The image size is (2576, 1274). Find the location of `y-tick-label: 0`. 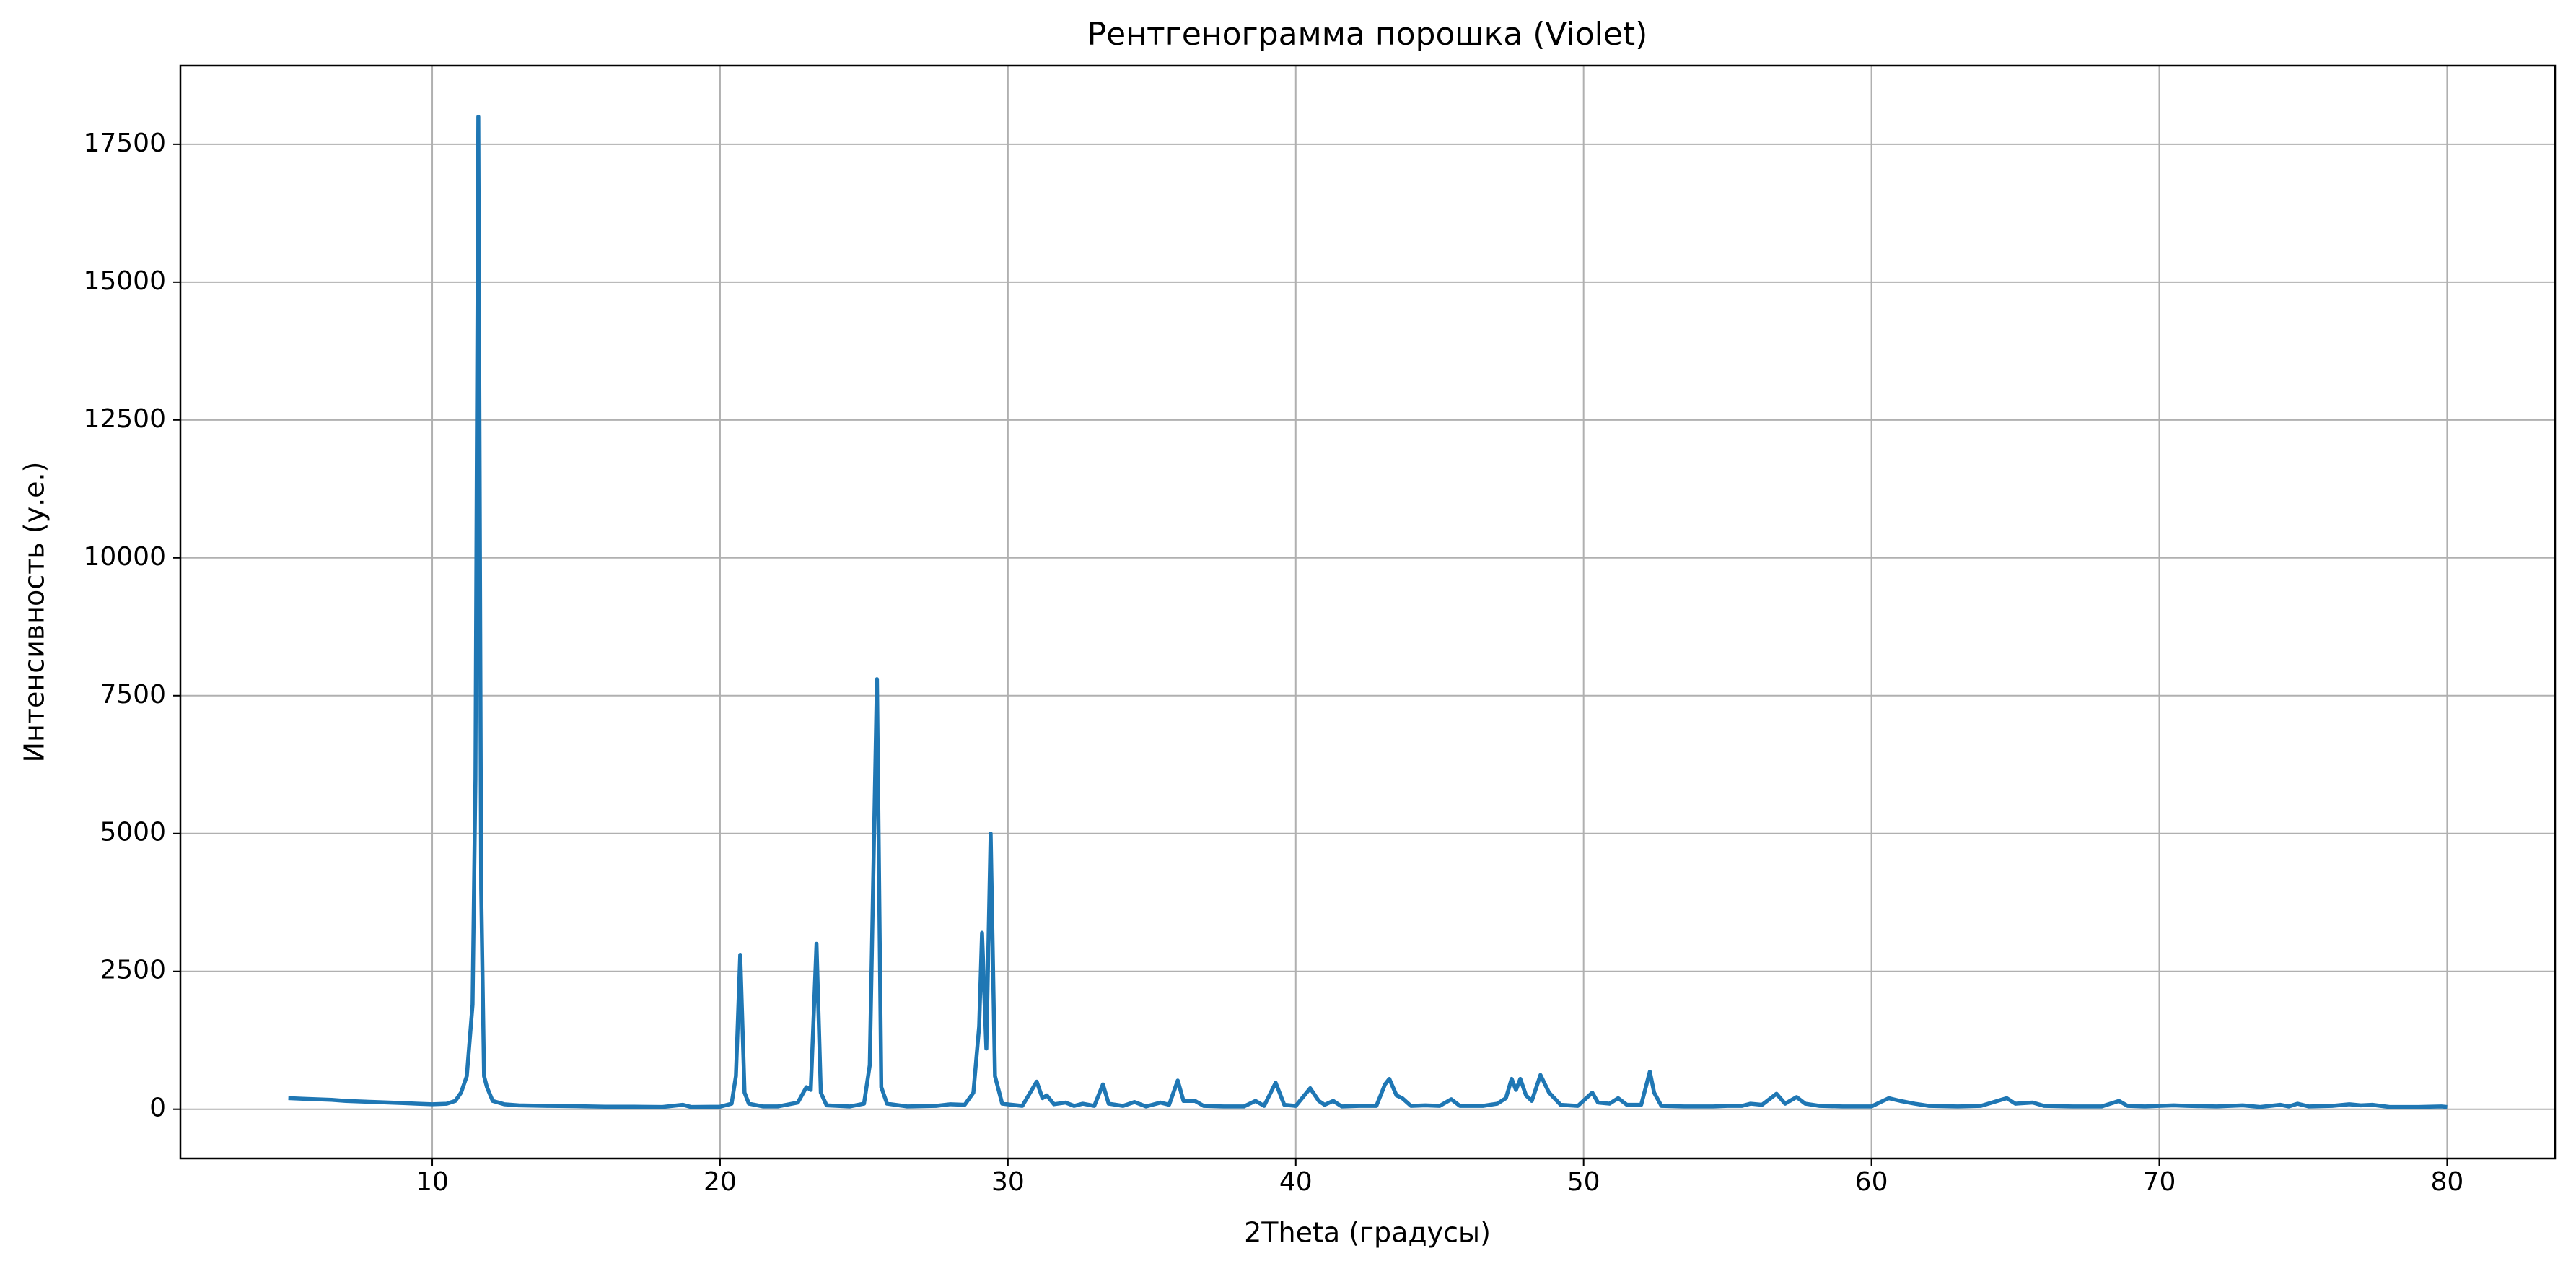

y-tick-label: 0 is located at coordinates (157, 1108).